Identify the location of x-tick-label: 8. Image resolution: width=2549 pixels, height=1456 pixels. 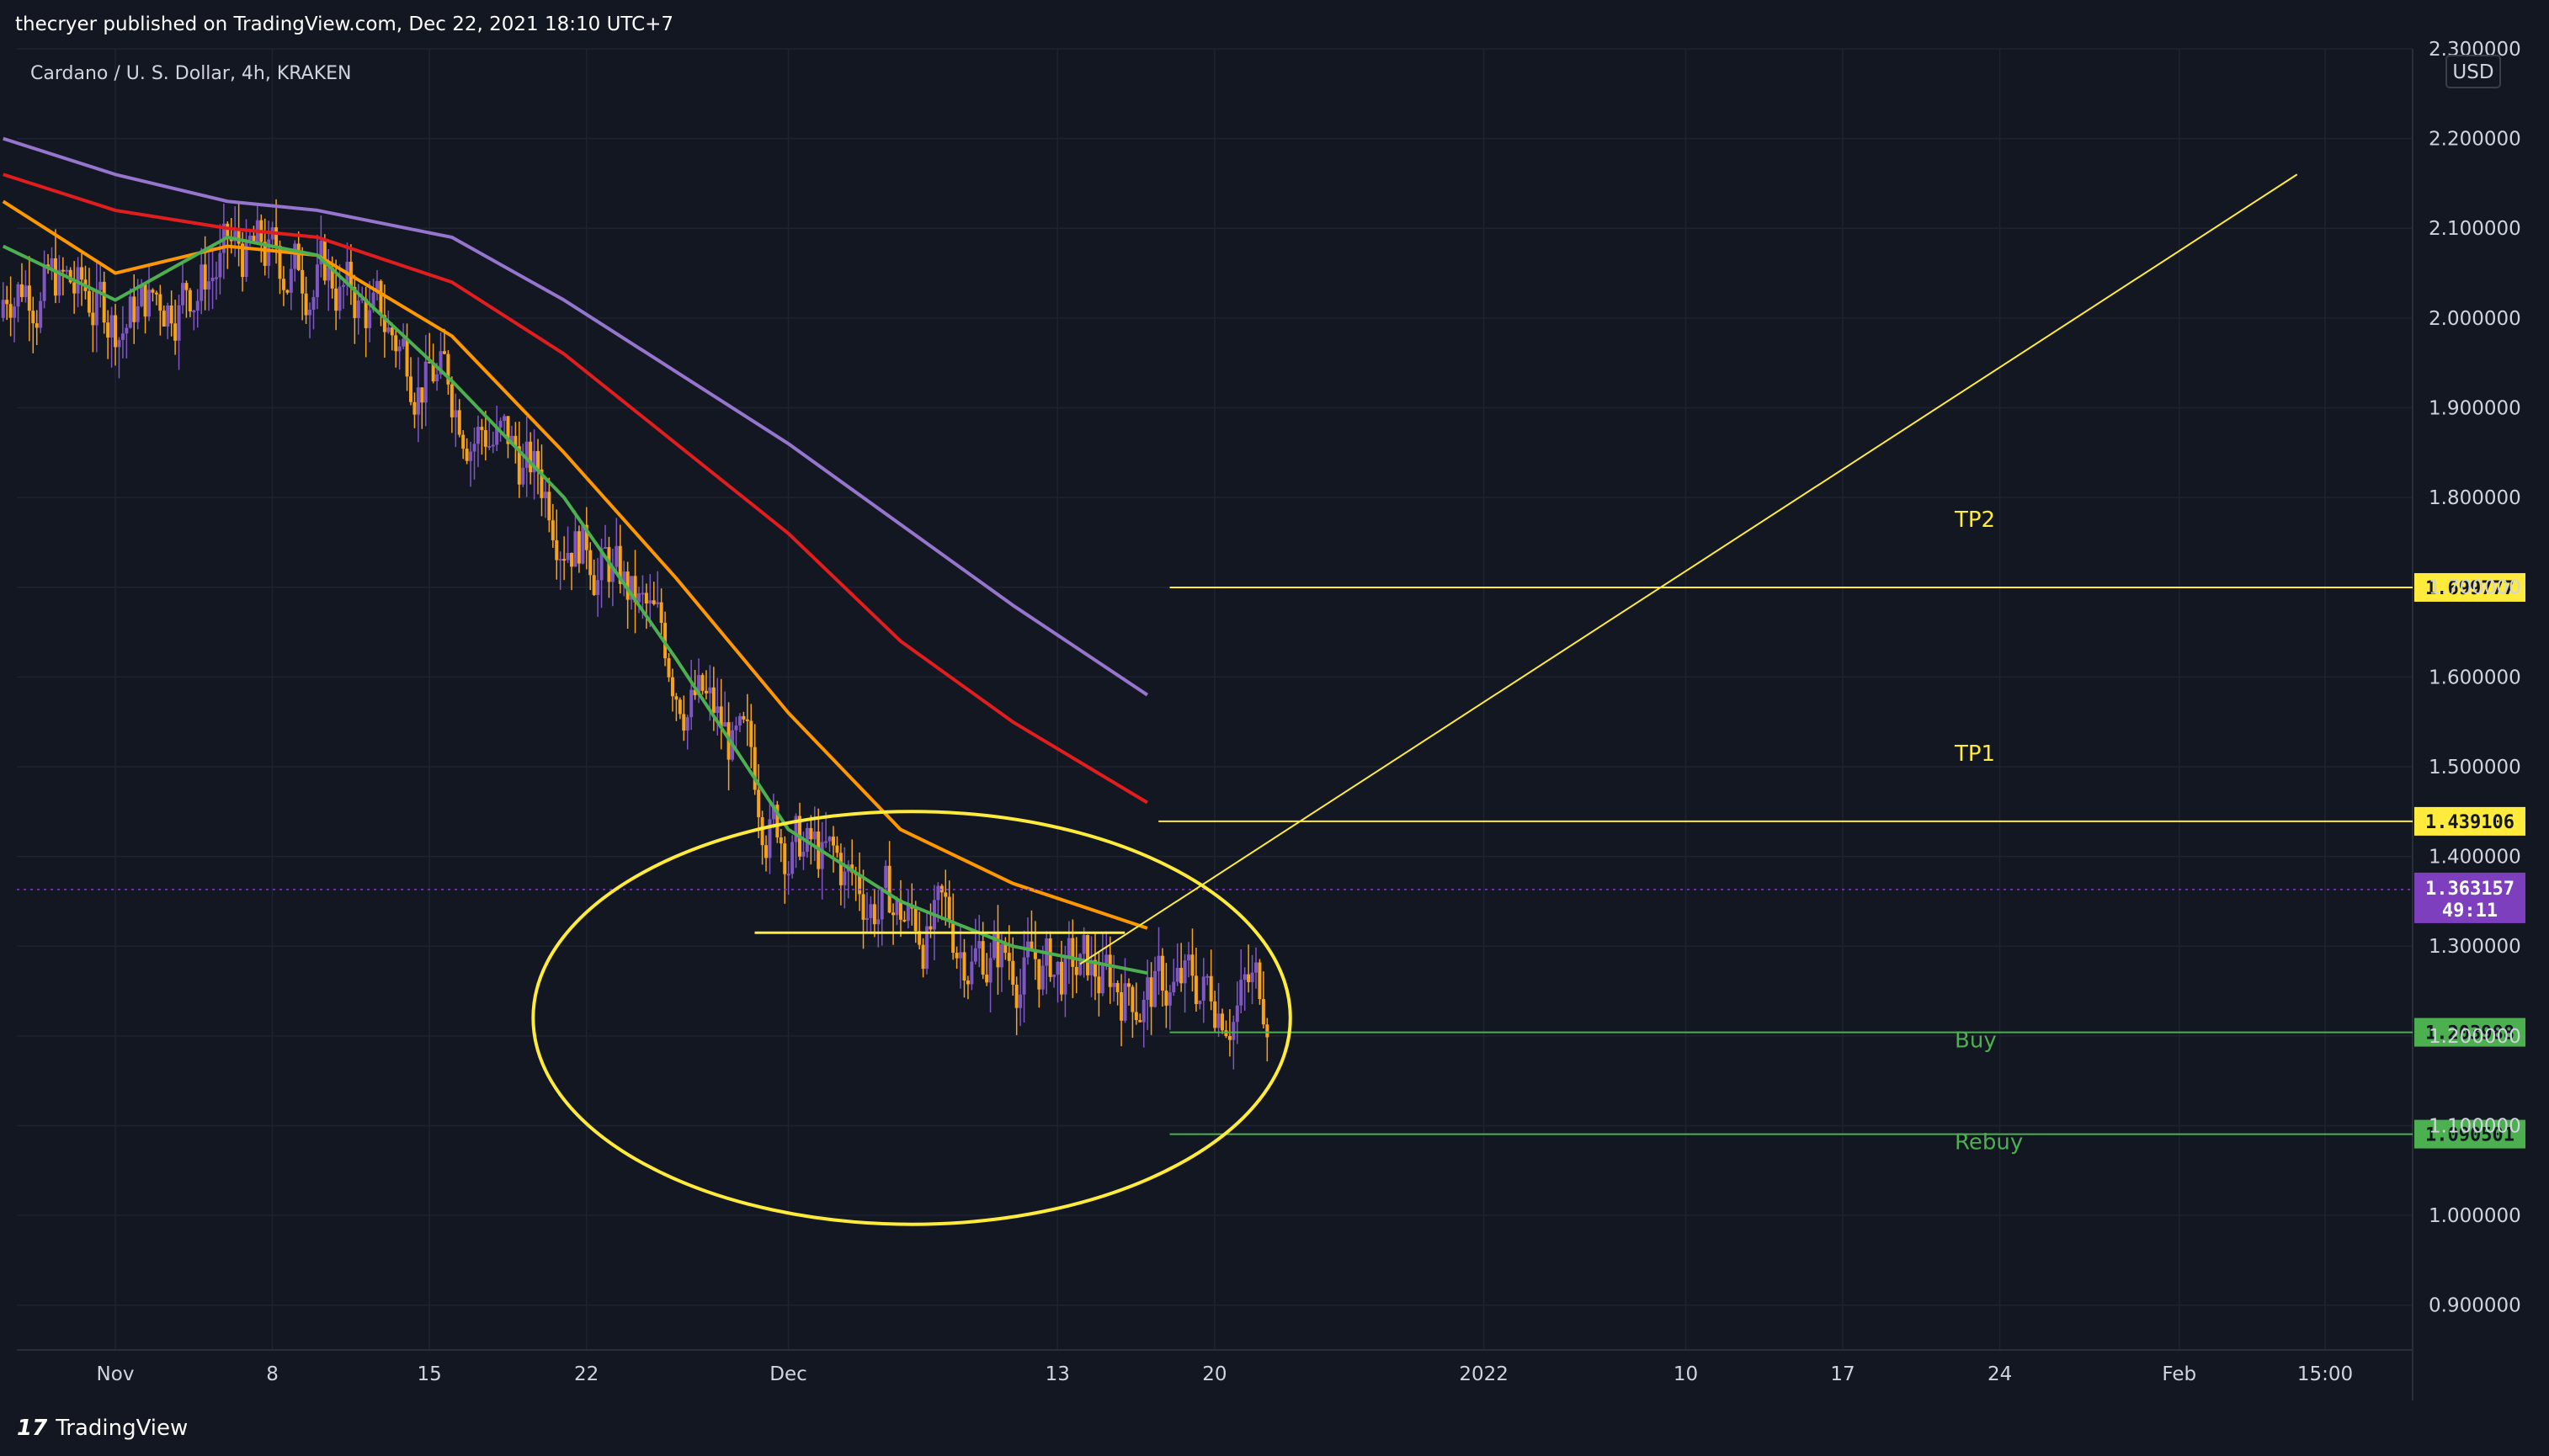
(272, 1374).